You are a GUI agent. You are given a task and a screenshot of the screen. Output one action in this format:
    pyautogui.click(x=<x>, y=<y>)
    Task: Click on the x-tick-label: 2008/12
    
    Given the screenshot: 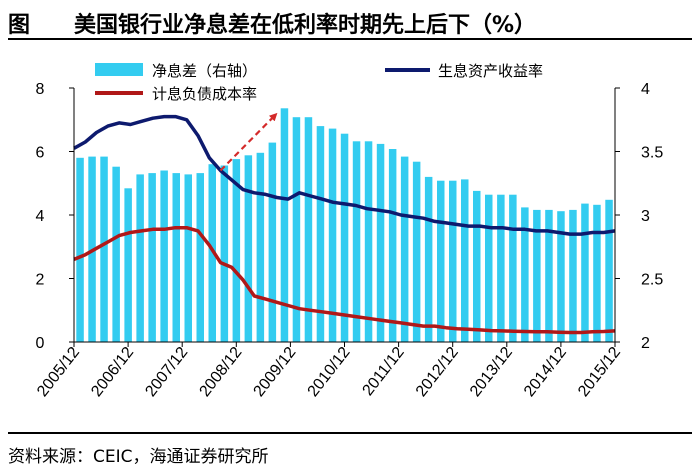 What is the action you would take?
    pyautogui.click(x=220, y=372)
    